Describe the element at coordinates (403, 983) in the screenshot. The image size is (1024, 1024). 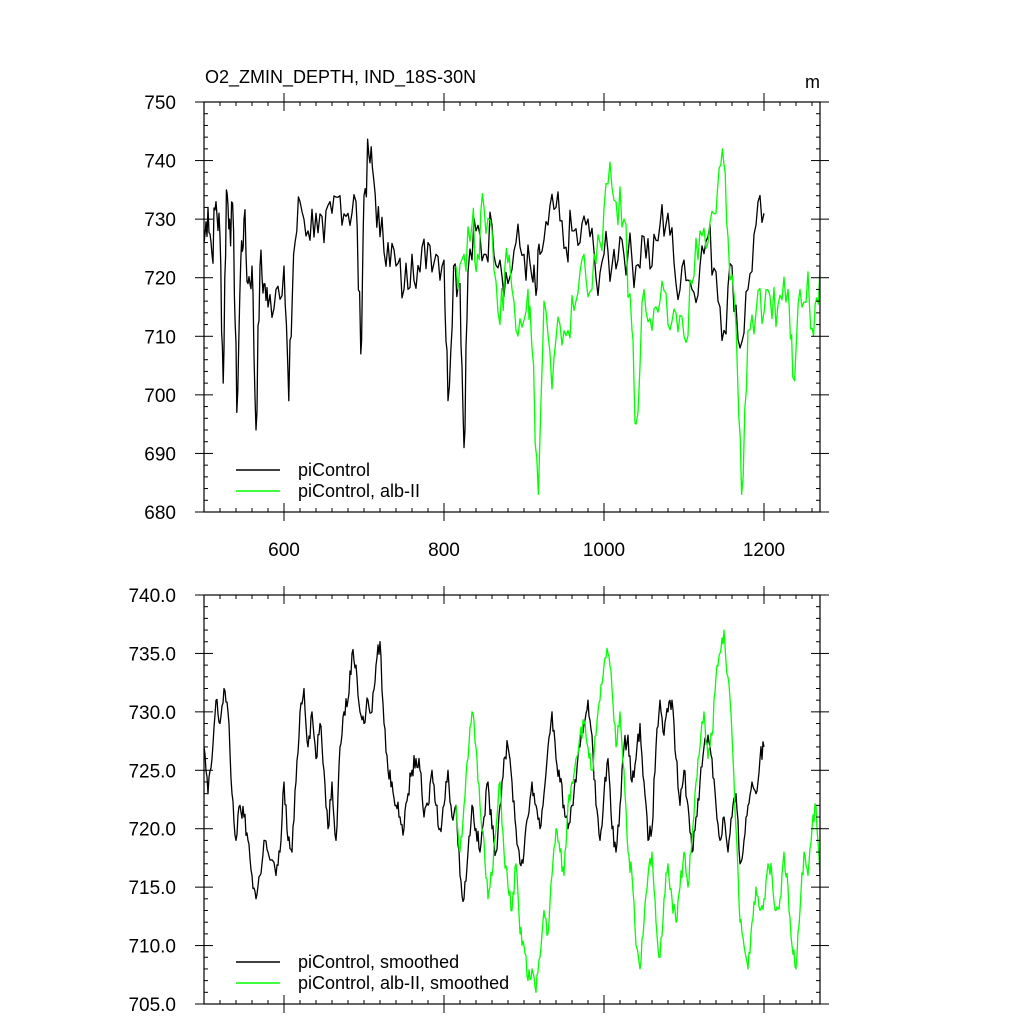
I see `legend-label-alb-II-smoothed: piControl, alb-II, smoothed` at that location.